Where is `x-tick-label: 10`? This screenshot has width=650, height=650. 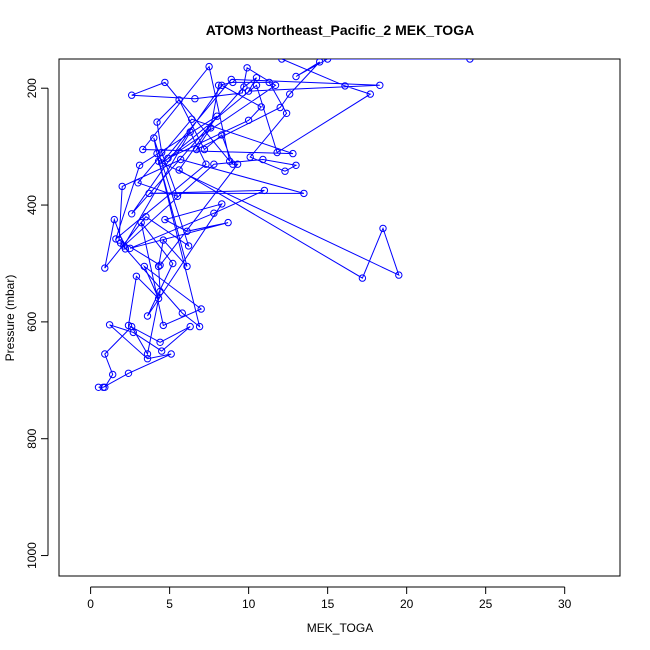 x-tick-label: 10 is located at coordinates (249, 604).